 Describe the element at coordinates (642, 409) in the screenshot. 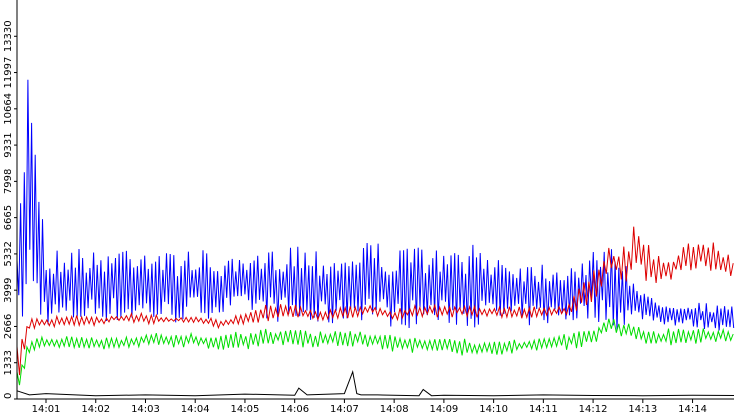

I see `x-tick-label: 14:13` at that location.